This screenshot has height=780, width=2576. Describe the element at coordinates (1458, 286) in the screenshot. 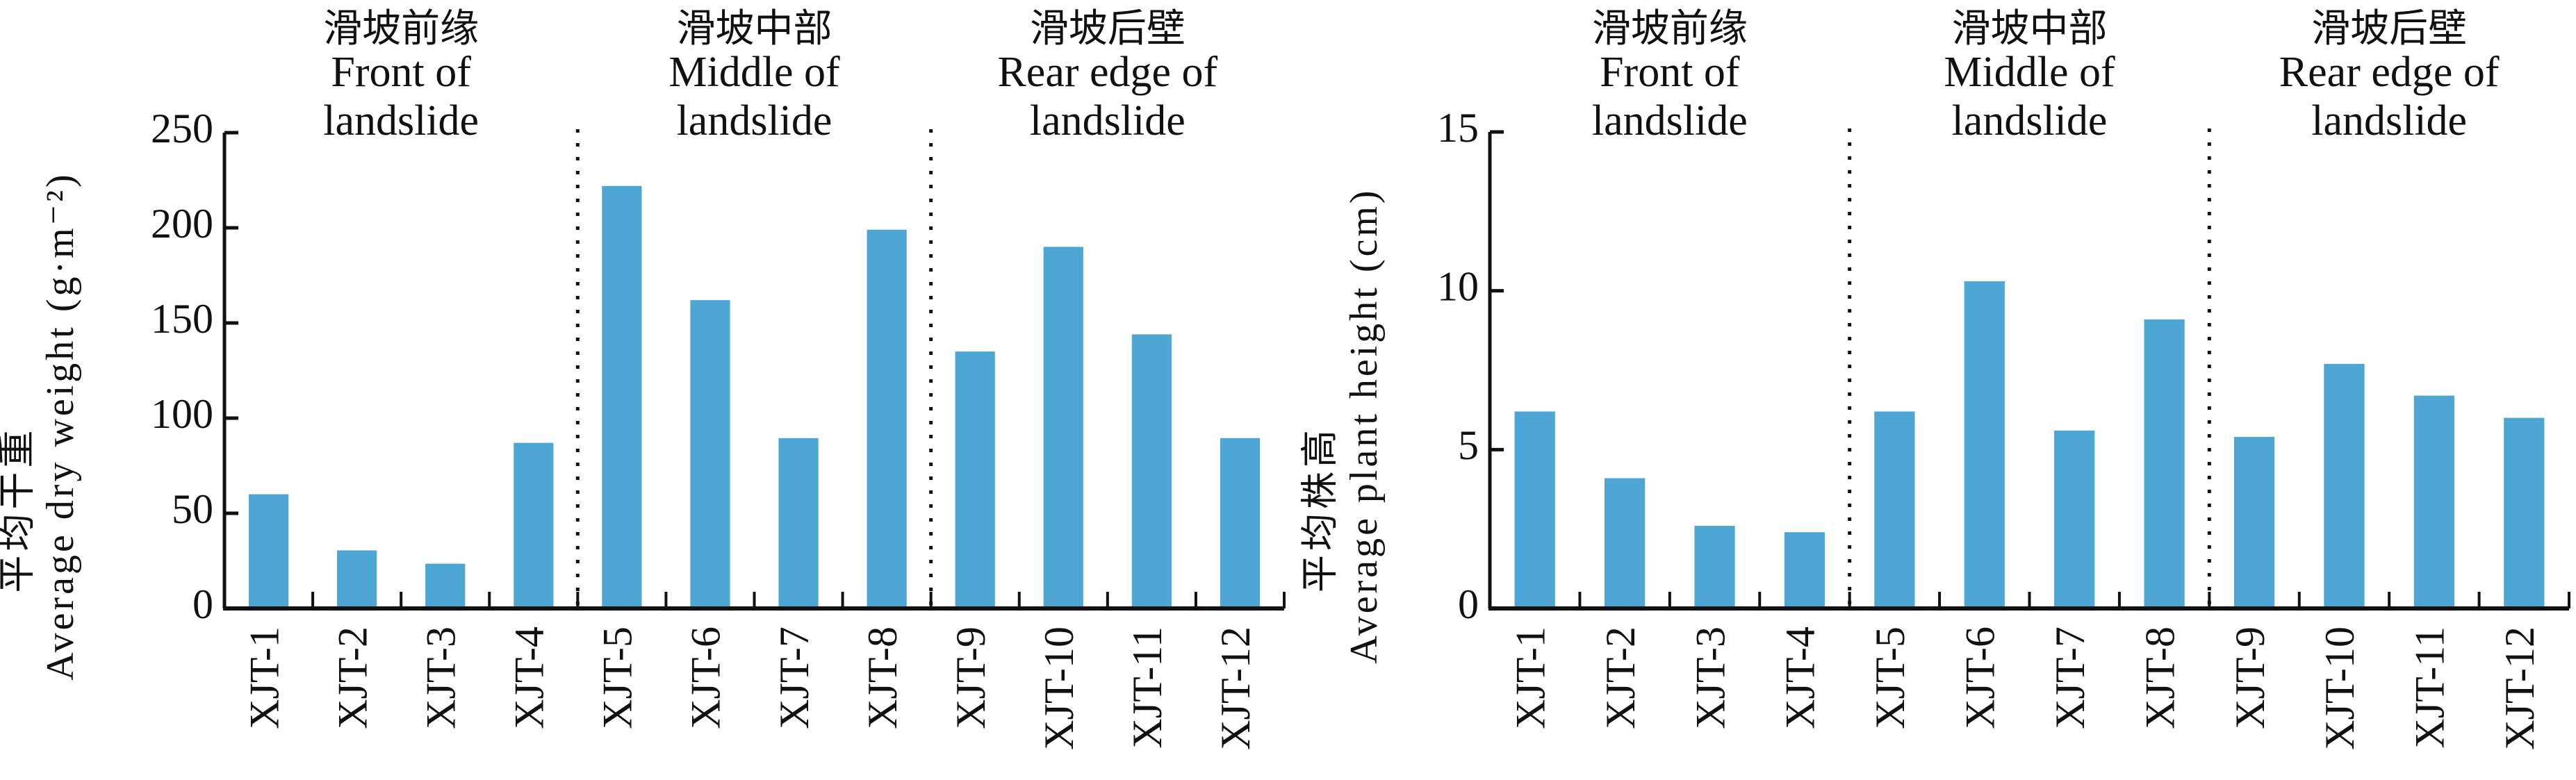

I see `y-tick-label: 10` at that location.